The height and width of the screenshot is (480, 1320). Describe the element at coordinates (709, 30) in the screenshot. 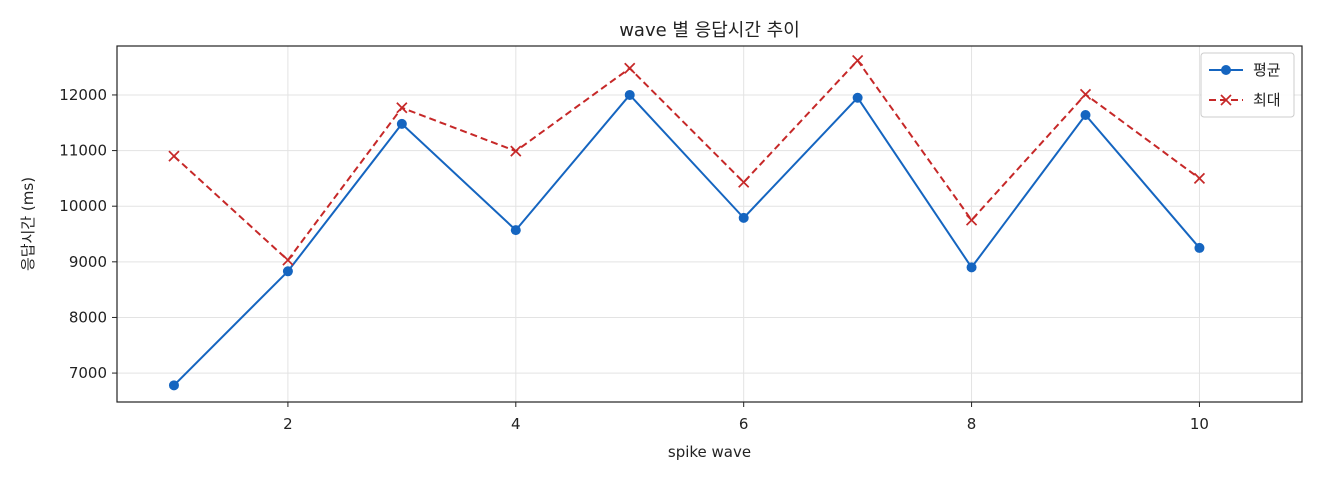

I see `chart-title: wave 별 응답시간 추이` at that location.